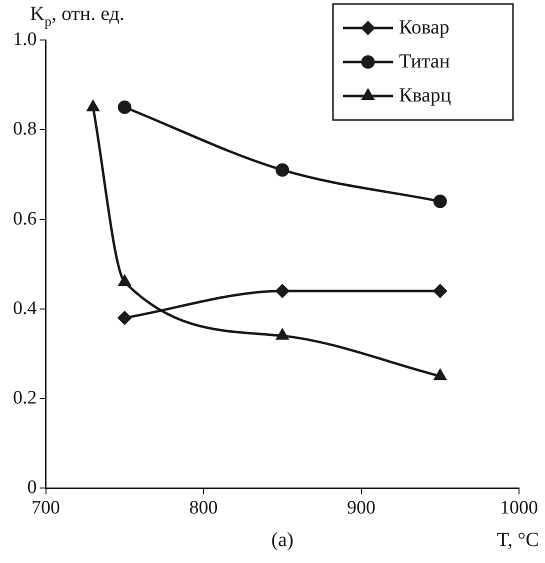  I want to click on text: (a), so click(282, 540).